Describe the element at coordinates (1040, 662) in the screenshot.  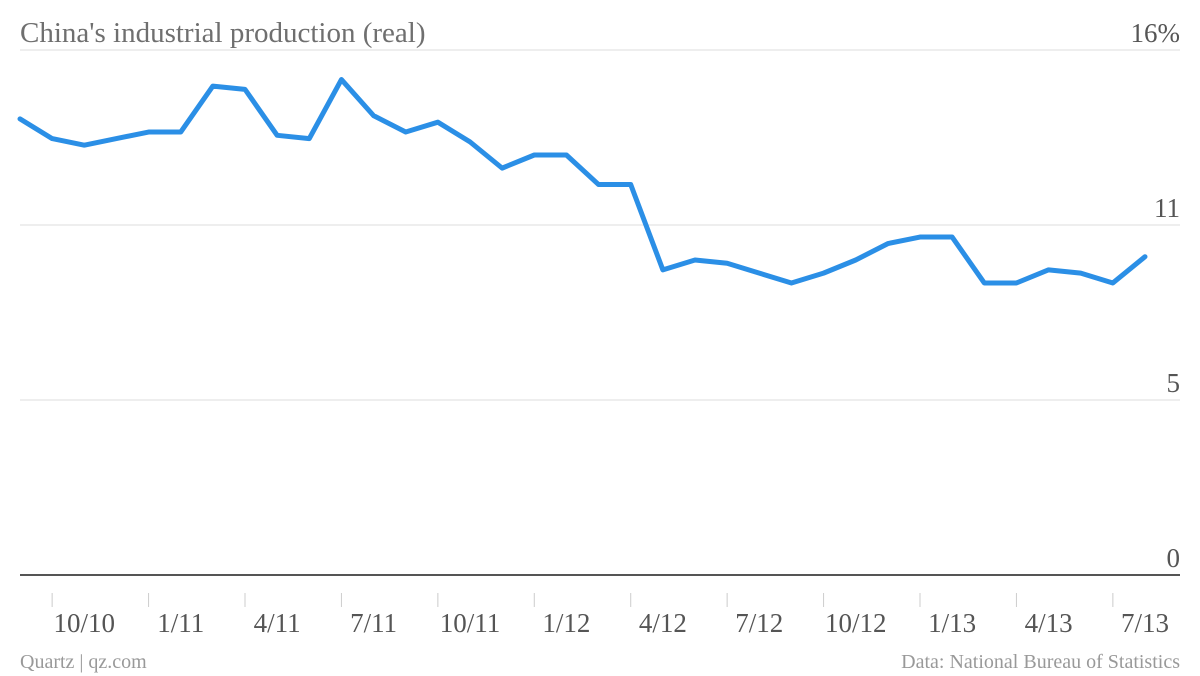
I see `source: Data: National Bureau of Statistics` at that location.